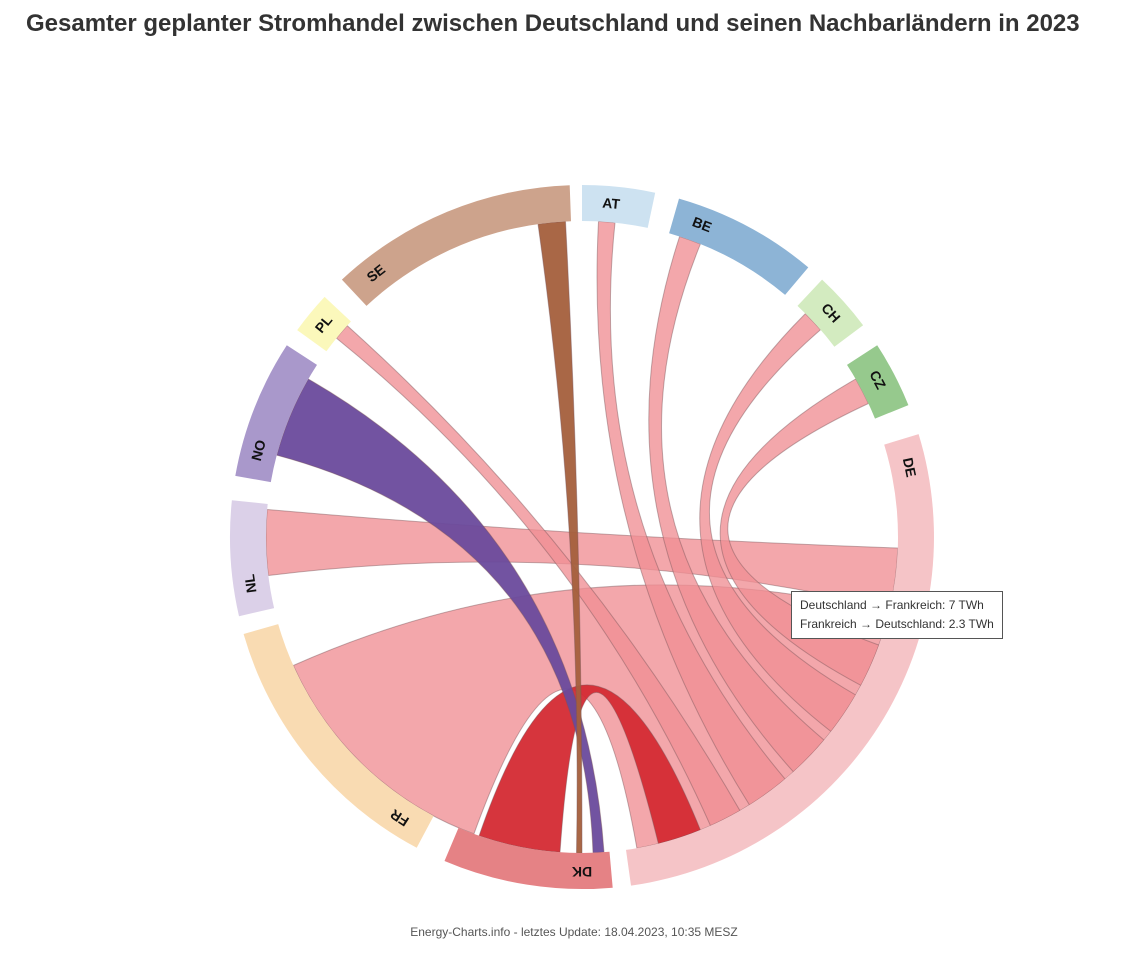 This screenshot has height=956, width=1148. What do you see at coordinates (611, 204) in the screenshot?
I see `arc-label-at: AT` at bounding box center [611, 204].